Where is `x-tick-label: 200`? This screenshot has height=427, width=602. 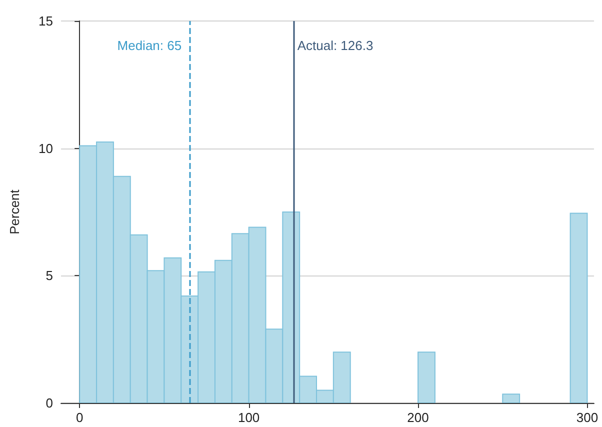 x-tick-label: 200 is located at coordinates (418, 417).